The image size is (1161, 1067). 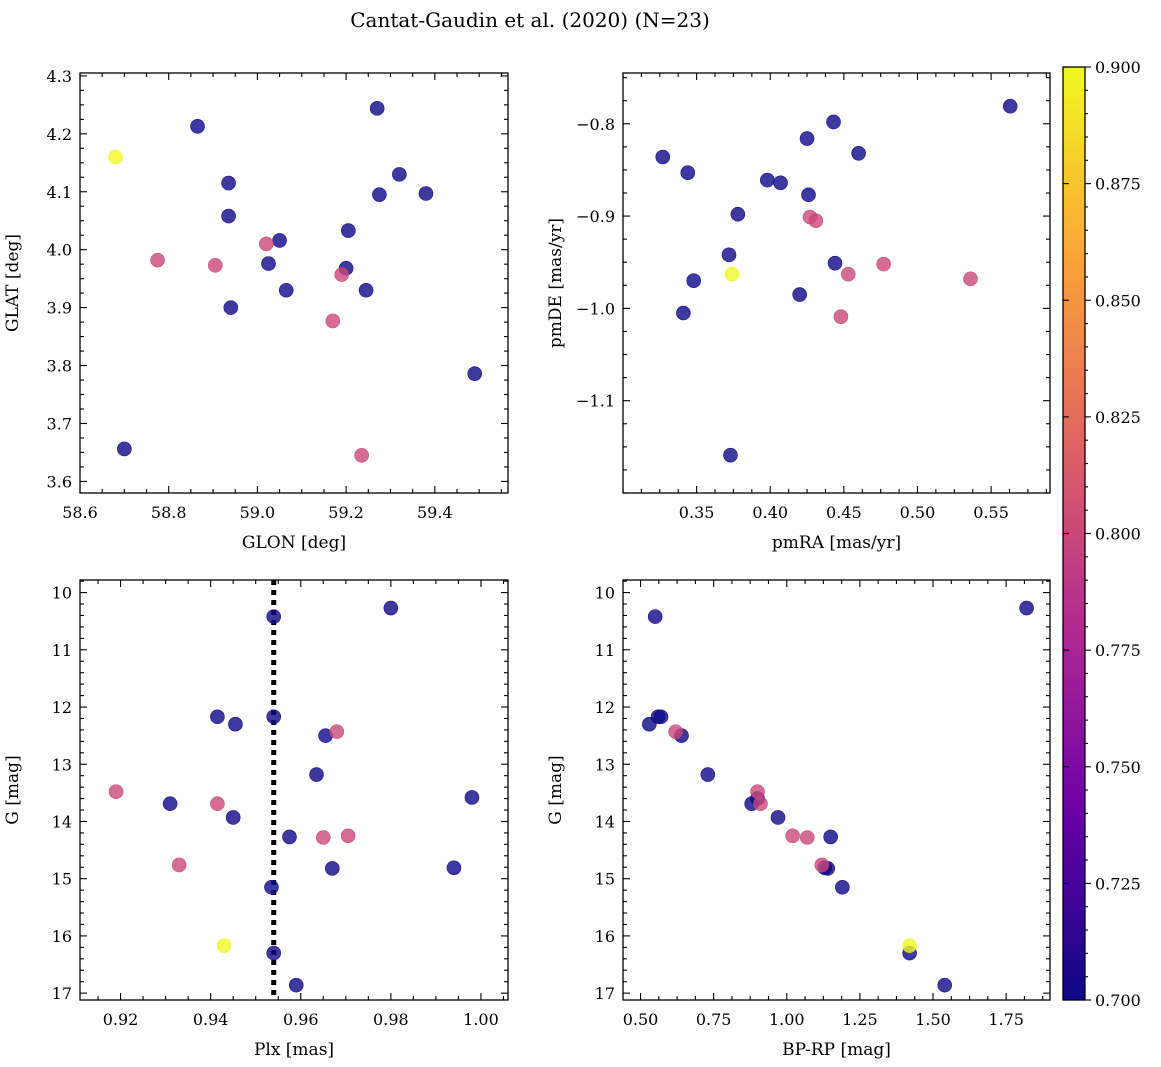 What do you see at coordinates (121, 1019) in the screenshot?
I see `x-tick-label: 0.92` at bounding box center [121, 1019].